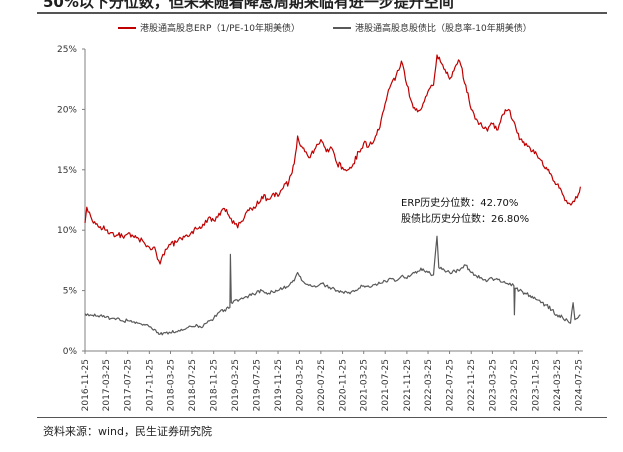  What do you see at coordinates (215, 385) in the screenshot?
I see `x-tick-label: 2018-11-25` at bounding box center [215, 385].